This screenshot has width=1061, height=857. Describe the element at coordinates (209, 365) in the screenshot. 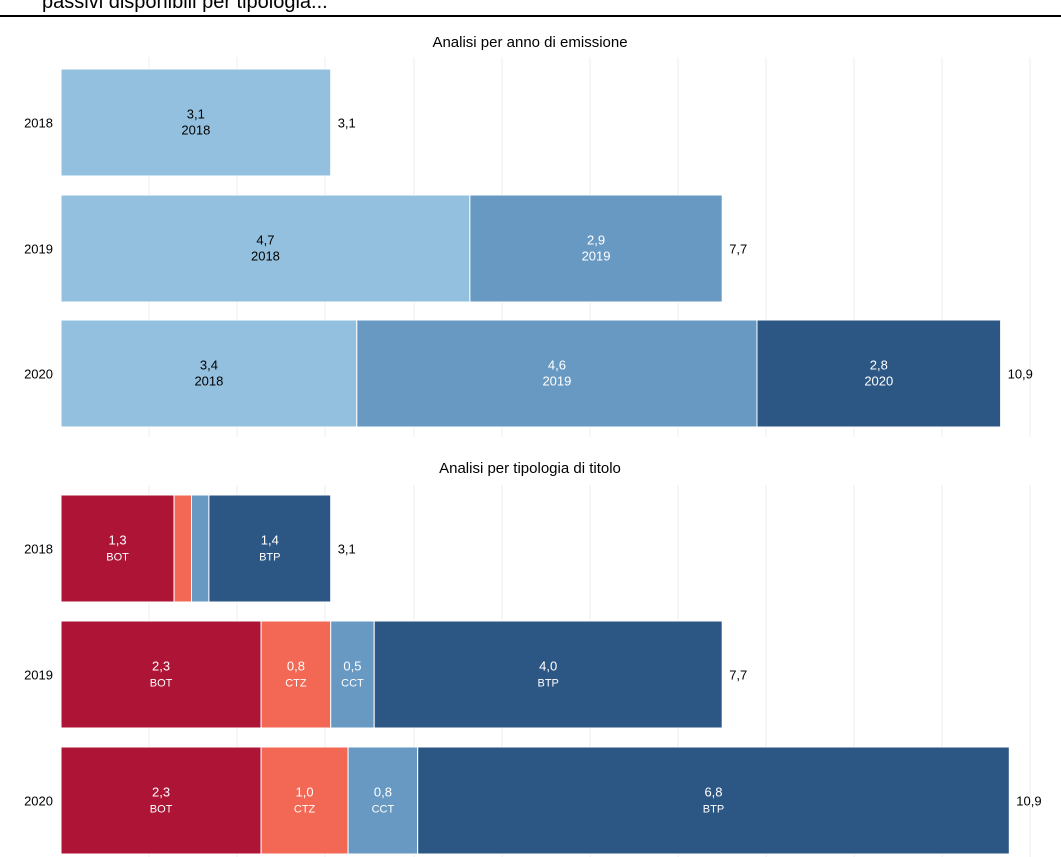

I see `bar-value-label: 3,4` at that location.